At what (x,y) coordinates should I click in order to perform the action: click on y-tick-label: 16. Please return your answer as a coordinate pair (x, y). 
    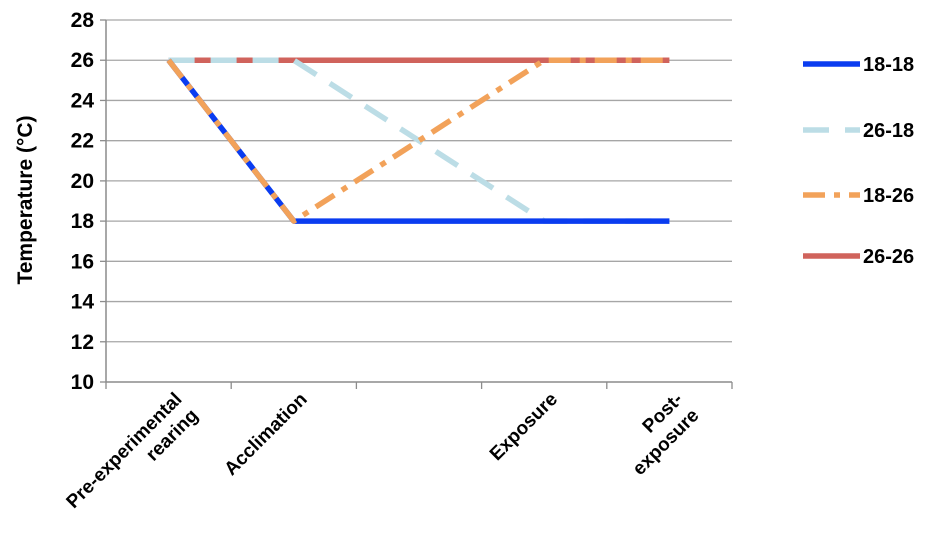
    Looking at the image, I should click on (82, 261).